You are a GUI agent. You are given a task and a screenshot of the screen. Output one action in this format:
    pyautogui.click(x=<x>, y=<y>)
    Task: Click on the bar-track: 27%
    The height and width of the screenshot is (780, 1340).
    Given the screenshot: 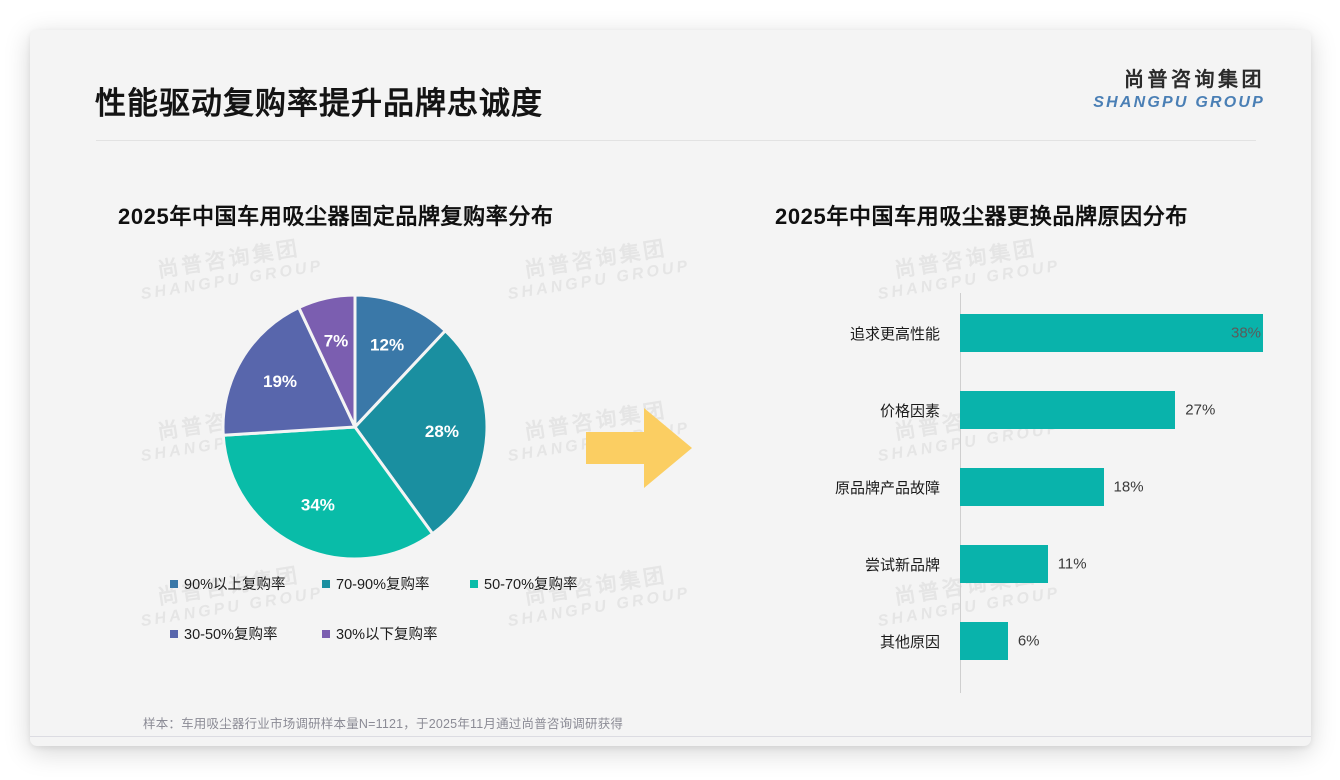 What is the action you would take?
    pyautogui.click(x=1121, y=410)
    